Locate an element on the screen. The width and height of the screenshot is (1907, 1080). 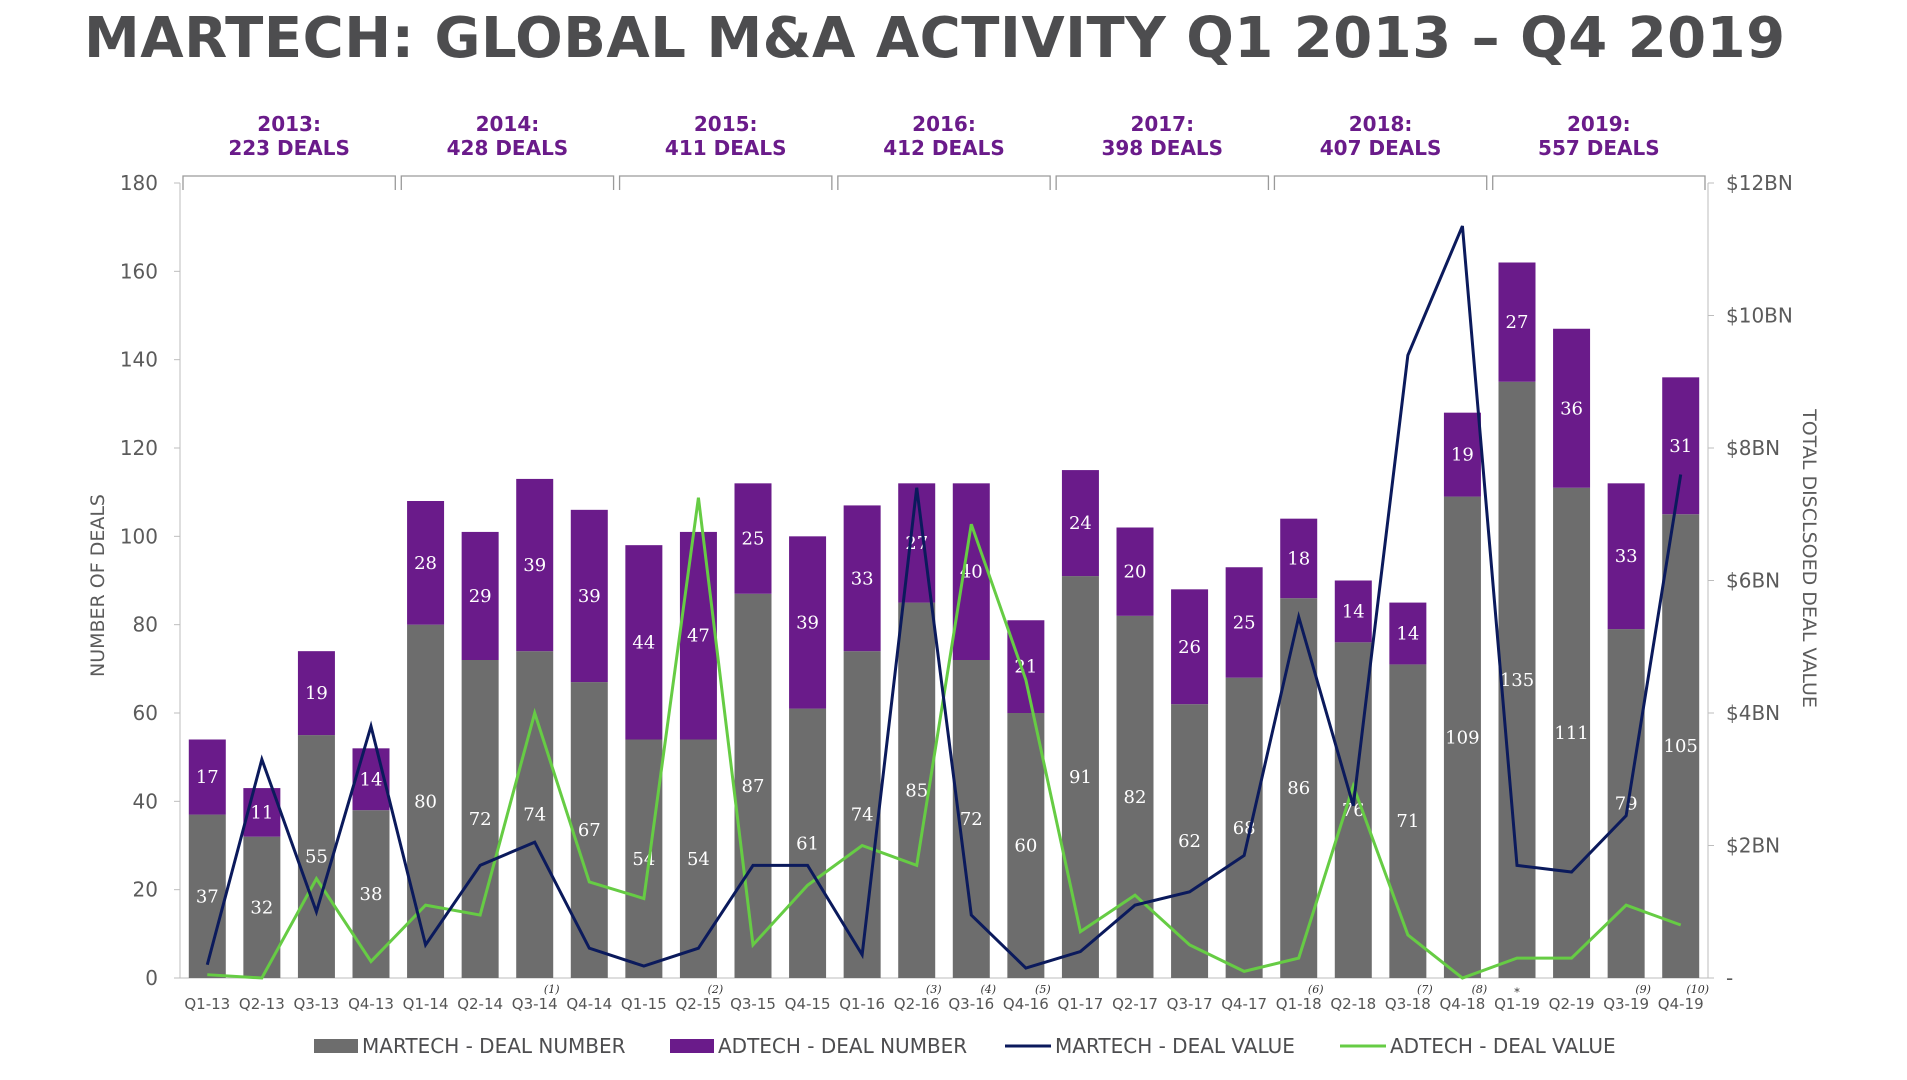
year-group-deals: 411 DEALS is located at coordinates (726, 148).